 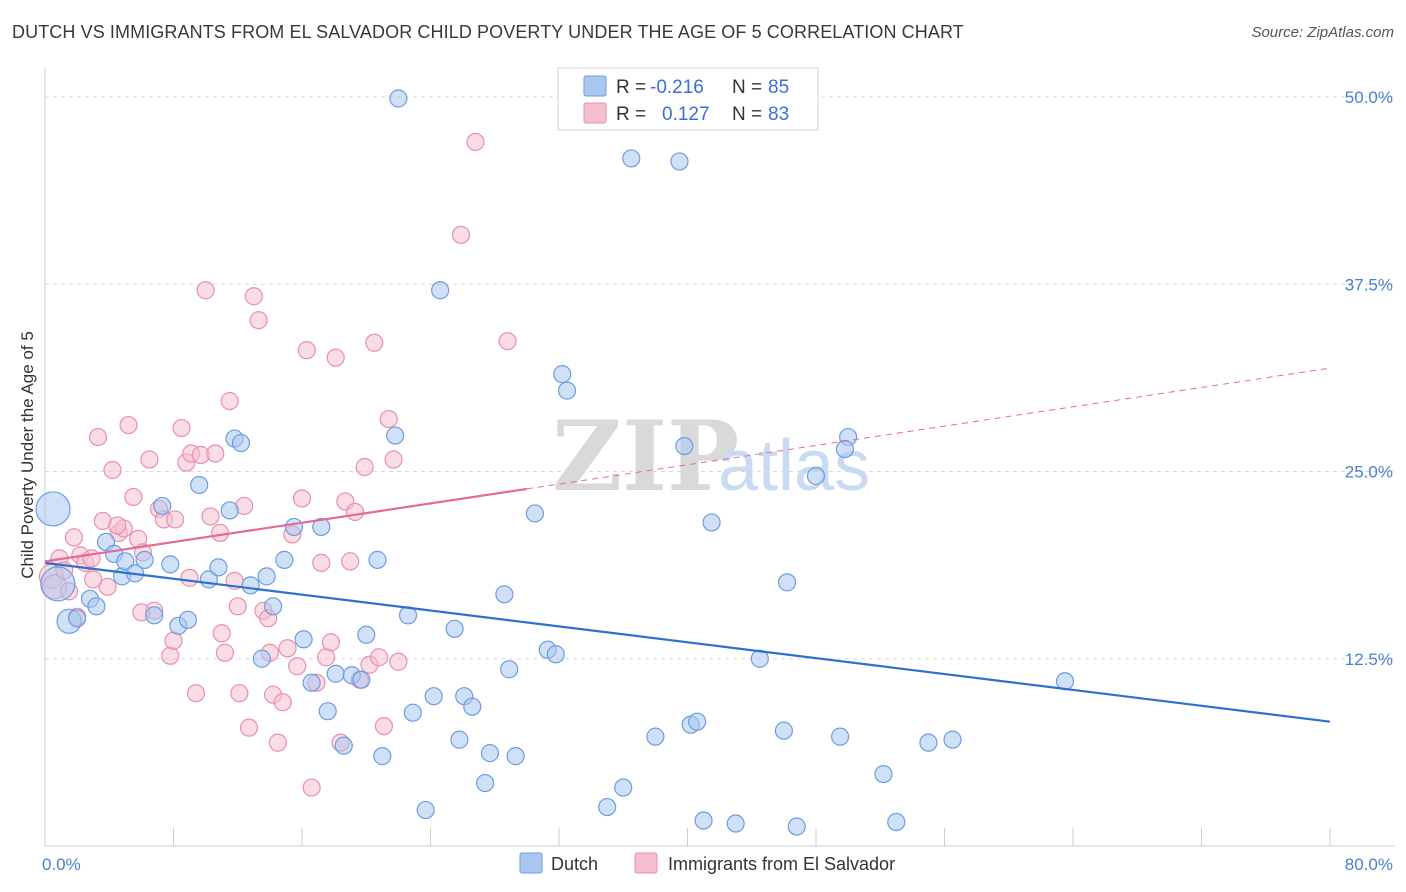 What do you see at coordinates (61, 864) in the screenshot?
I see `x-tick-label-0: 0.0%` at bounding box center [61, 864].